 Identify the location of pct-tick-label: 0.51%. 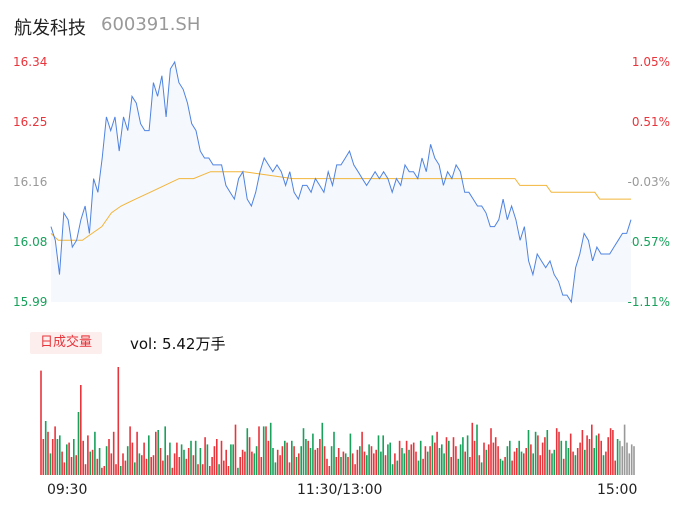
(650, 122).